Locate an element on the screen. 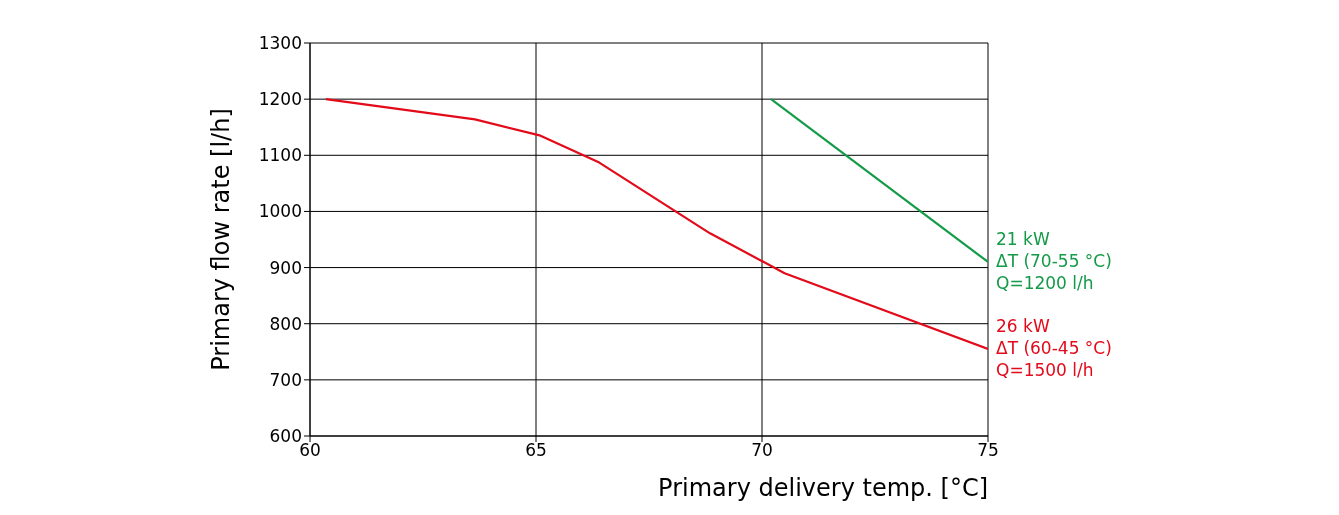 This screenshot has height=515, width=1339. y-tick-label: 1300 is located at coordinates (280, 43).